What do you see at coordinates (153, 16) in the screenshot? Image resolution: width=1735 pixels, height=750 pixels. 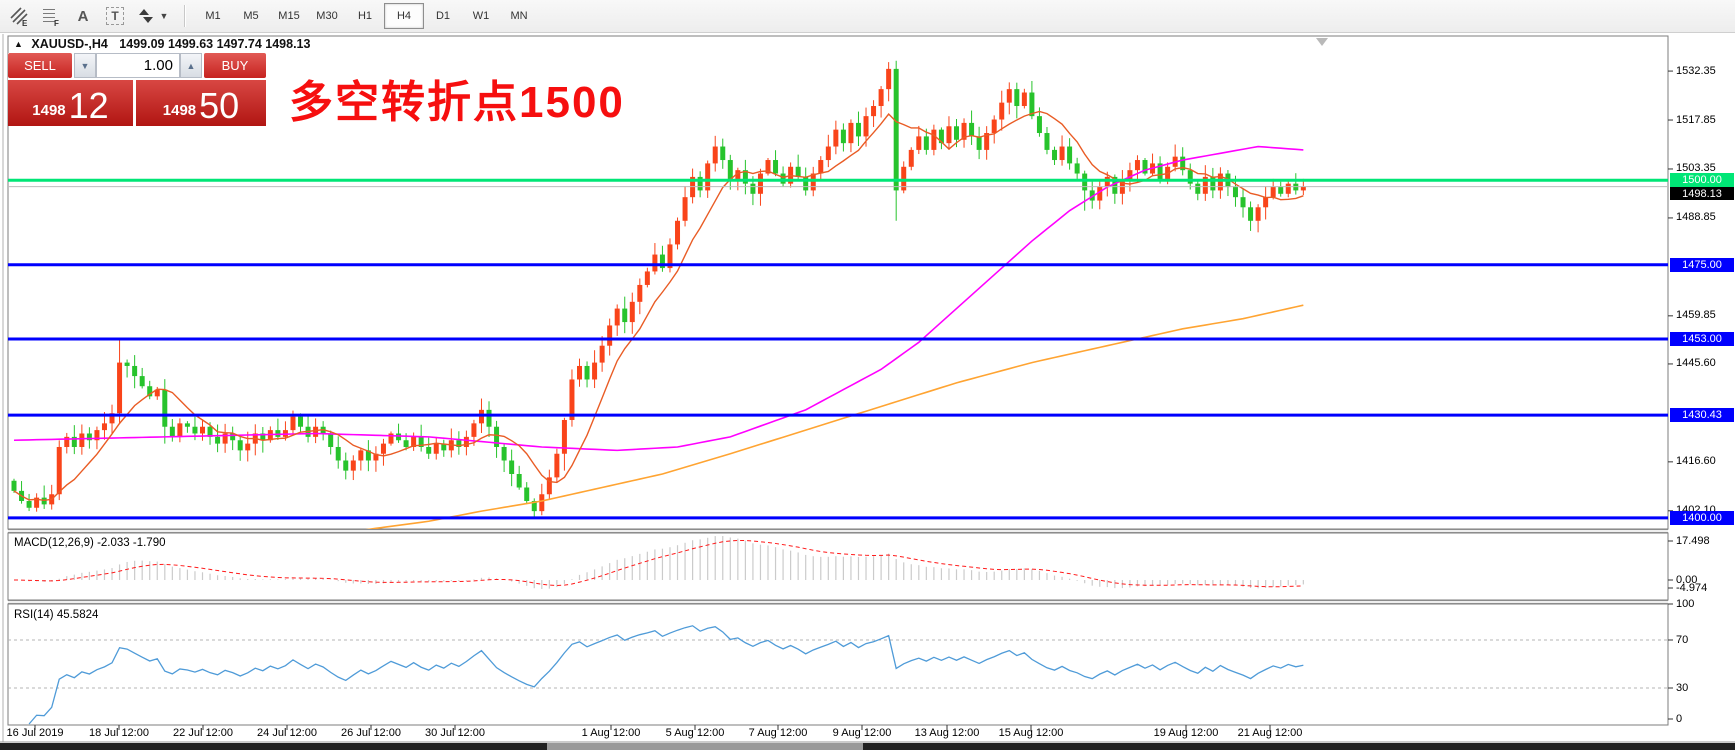 I see `cycle-arrows-icon: ▼` at bounding box center [153, 16].